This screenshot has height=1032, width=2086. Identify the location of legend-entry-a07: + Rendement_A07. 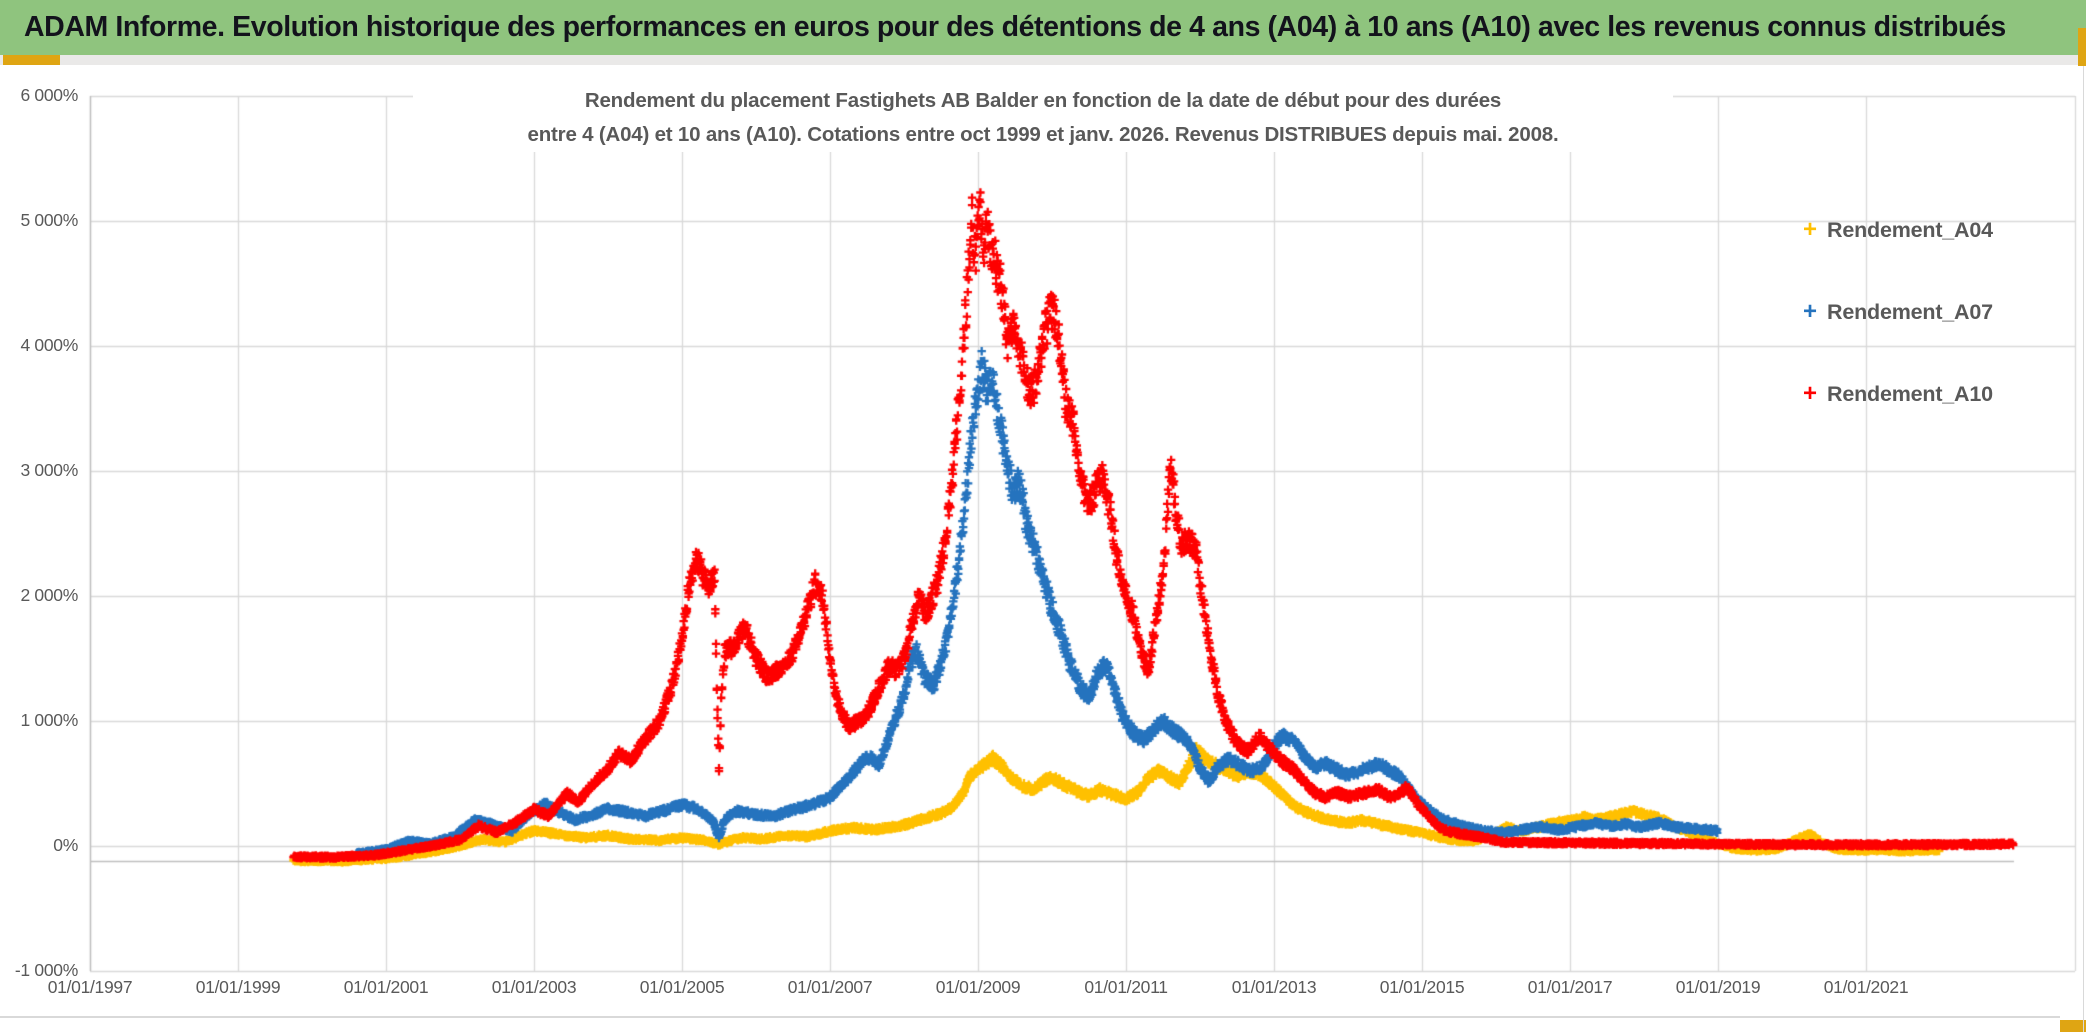
(1918, 312).